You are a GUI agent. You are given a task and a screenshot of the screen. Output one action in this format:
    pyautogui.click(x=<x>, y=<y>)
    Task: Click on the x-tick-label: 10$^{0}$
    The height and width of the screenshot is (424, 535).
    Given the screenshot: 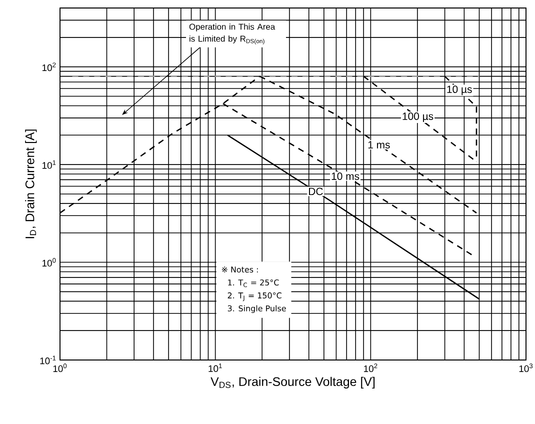 What is the action you would take?
    pyautogui.click(x=60, y=368)
    